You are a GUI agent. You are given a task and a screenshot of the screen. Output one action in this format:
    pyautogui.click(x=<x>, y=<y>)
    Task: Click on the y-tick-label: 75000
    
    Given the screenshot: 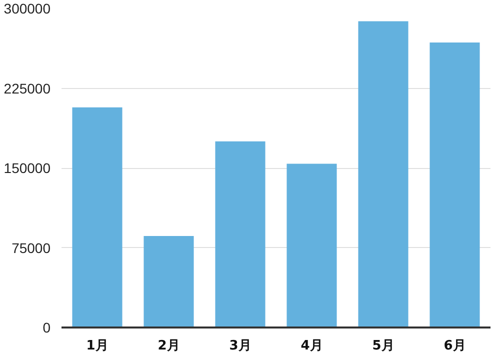 What is the action you would take?
    pyautogui.click(x=31, y=248)
    